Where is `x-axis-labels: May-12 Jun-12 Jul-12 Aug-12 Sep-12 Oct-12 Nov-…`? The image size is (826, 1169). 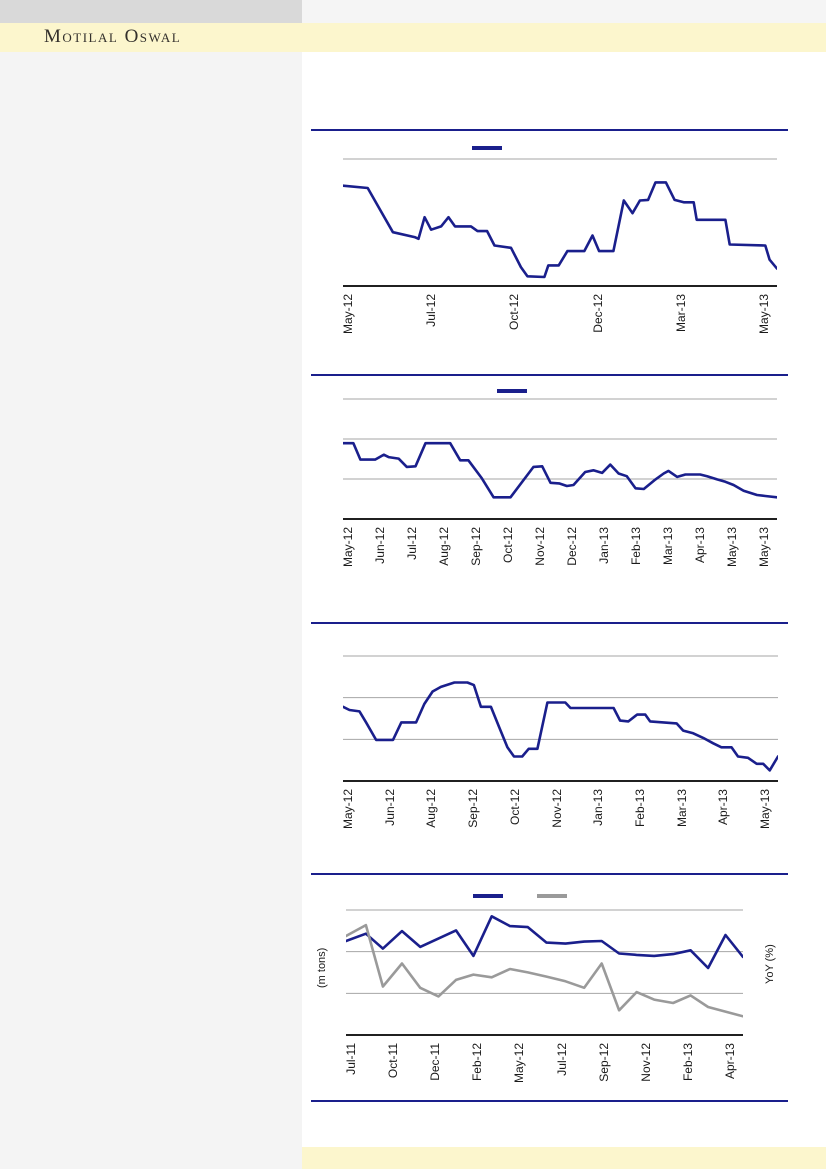 x-axis-labels: May-12 Jun-12 Jul-12 Aug-12 Sep-12 Oct-12 Nov-… is located at coordinates (559, 553).